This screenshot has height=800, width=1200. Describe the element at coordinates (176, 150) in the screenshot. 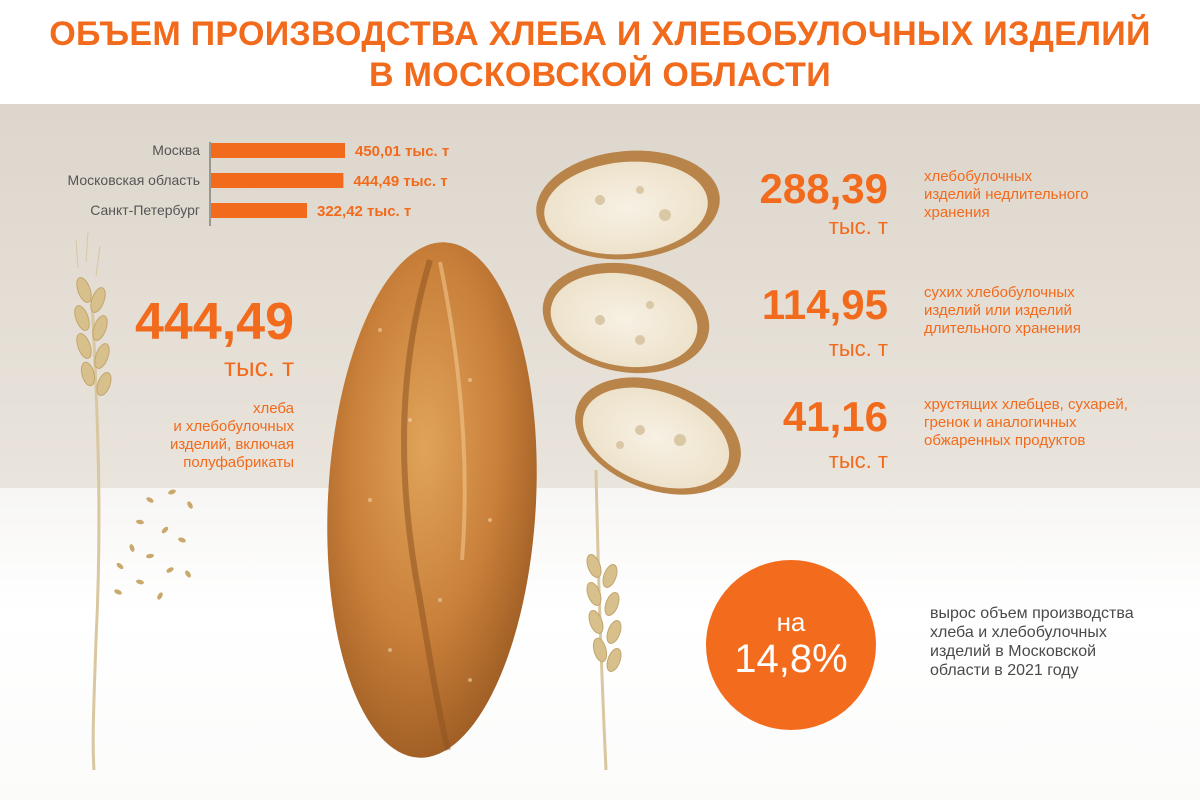

I see `bar-category-label-1: Москва` at that location.